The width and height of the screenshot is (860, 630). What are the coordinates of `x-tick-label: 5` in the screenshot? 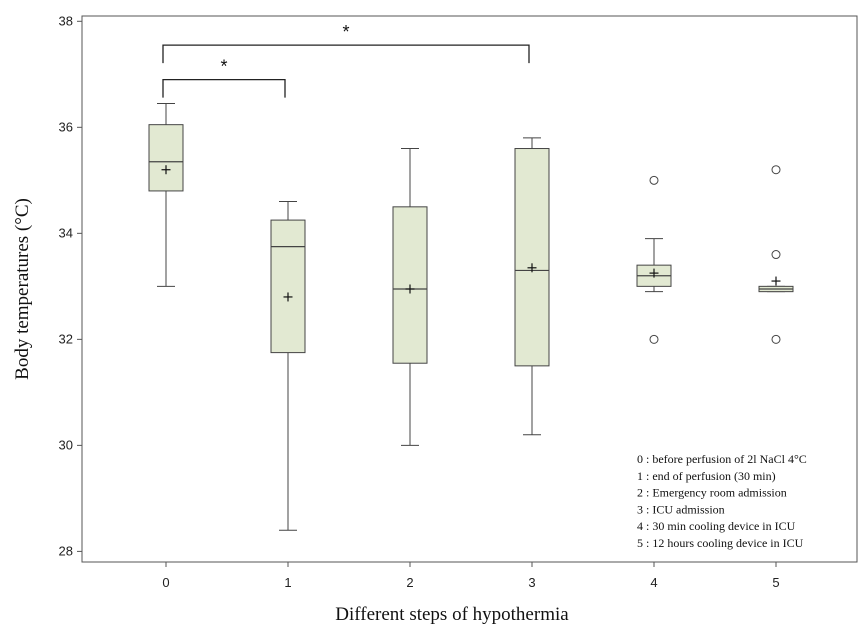 It's located at (775, 582).